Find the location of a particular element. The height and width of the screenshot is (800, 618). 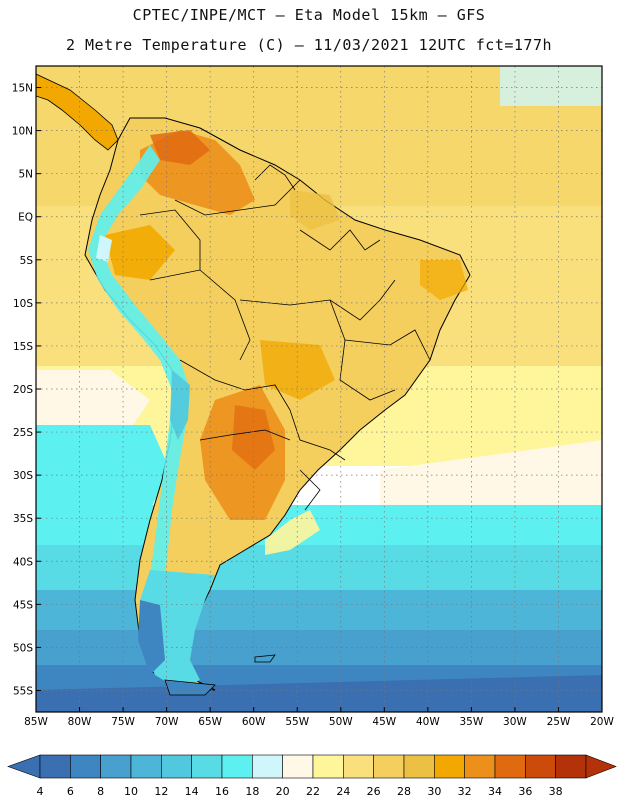

lat-tick-label: 10N is located at coordinates (22, 132).